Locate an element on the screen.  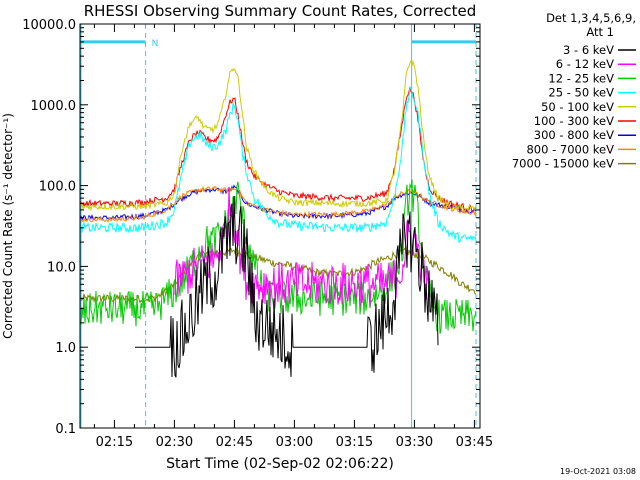
legend-label: 300 - 800 keV is located at coordinates (574, 135).